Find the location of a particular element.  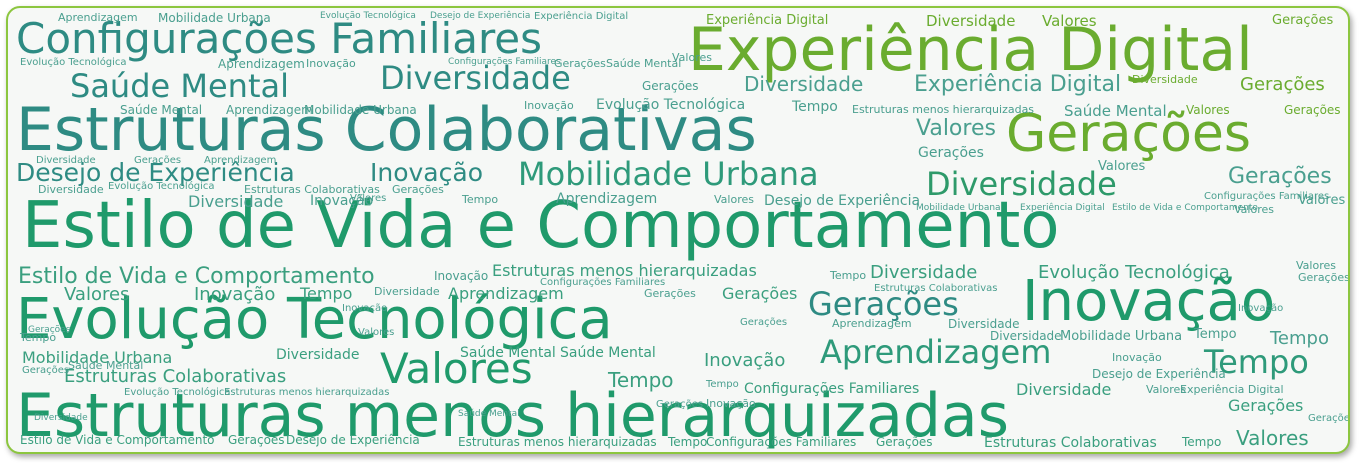

word-inovacao-small3: Inovação is located at coordinates (461, 276).